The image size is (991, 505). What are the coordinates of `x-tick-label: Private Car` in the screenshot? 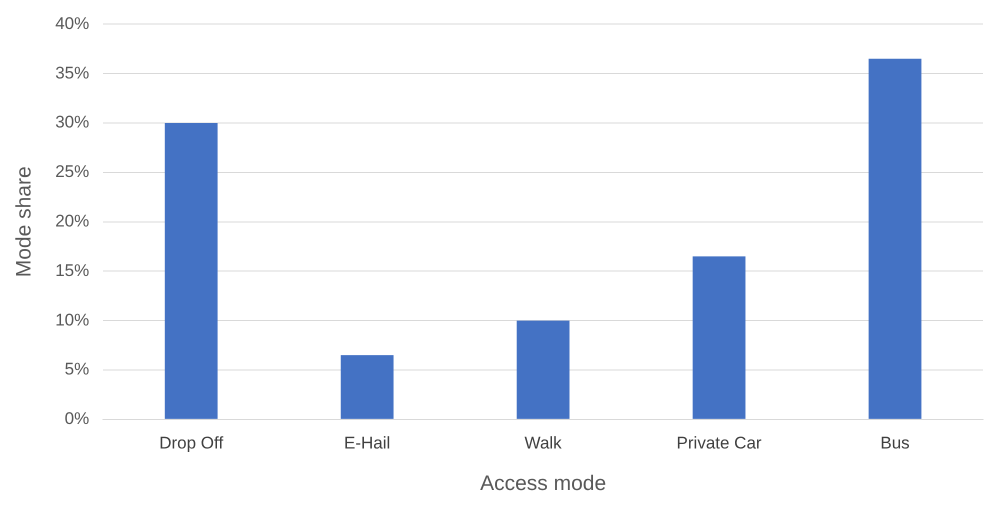 It's located at (719, 442).